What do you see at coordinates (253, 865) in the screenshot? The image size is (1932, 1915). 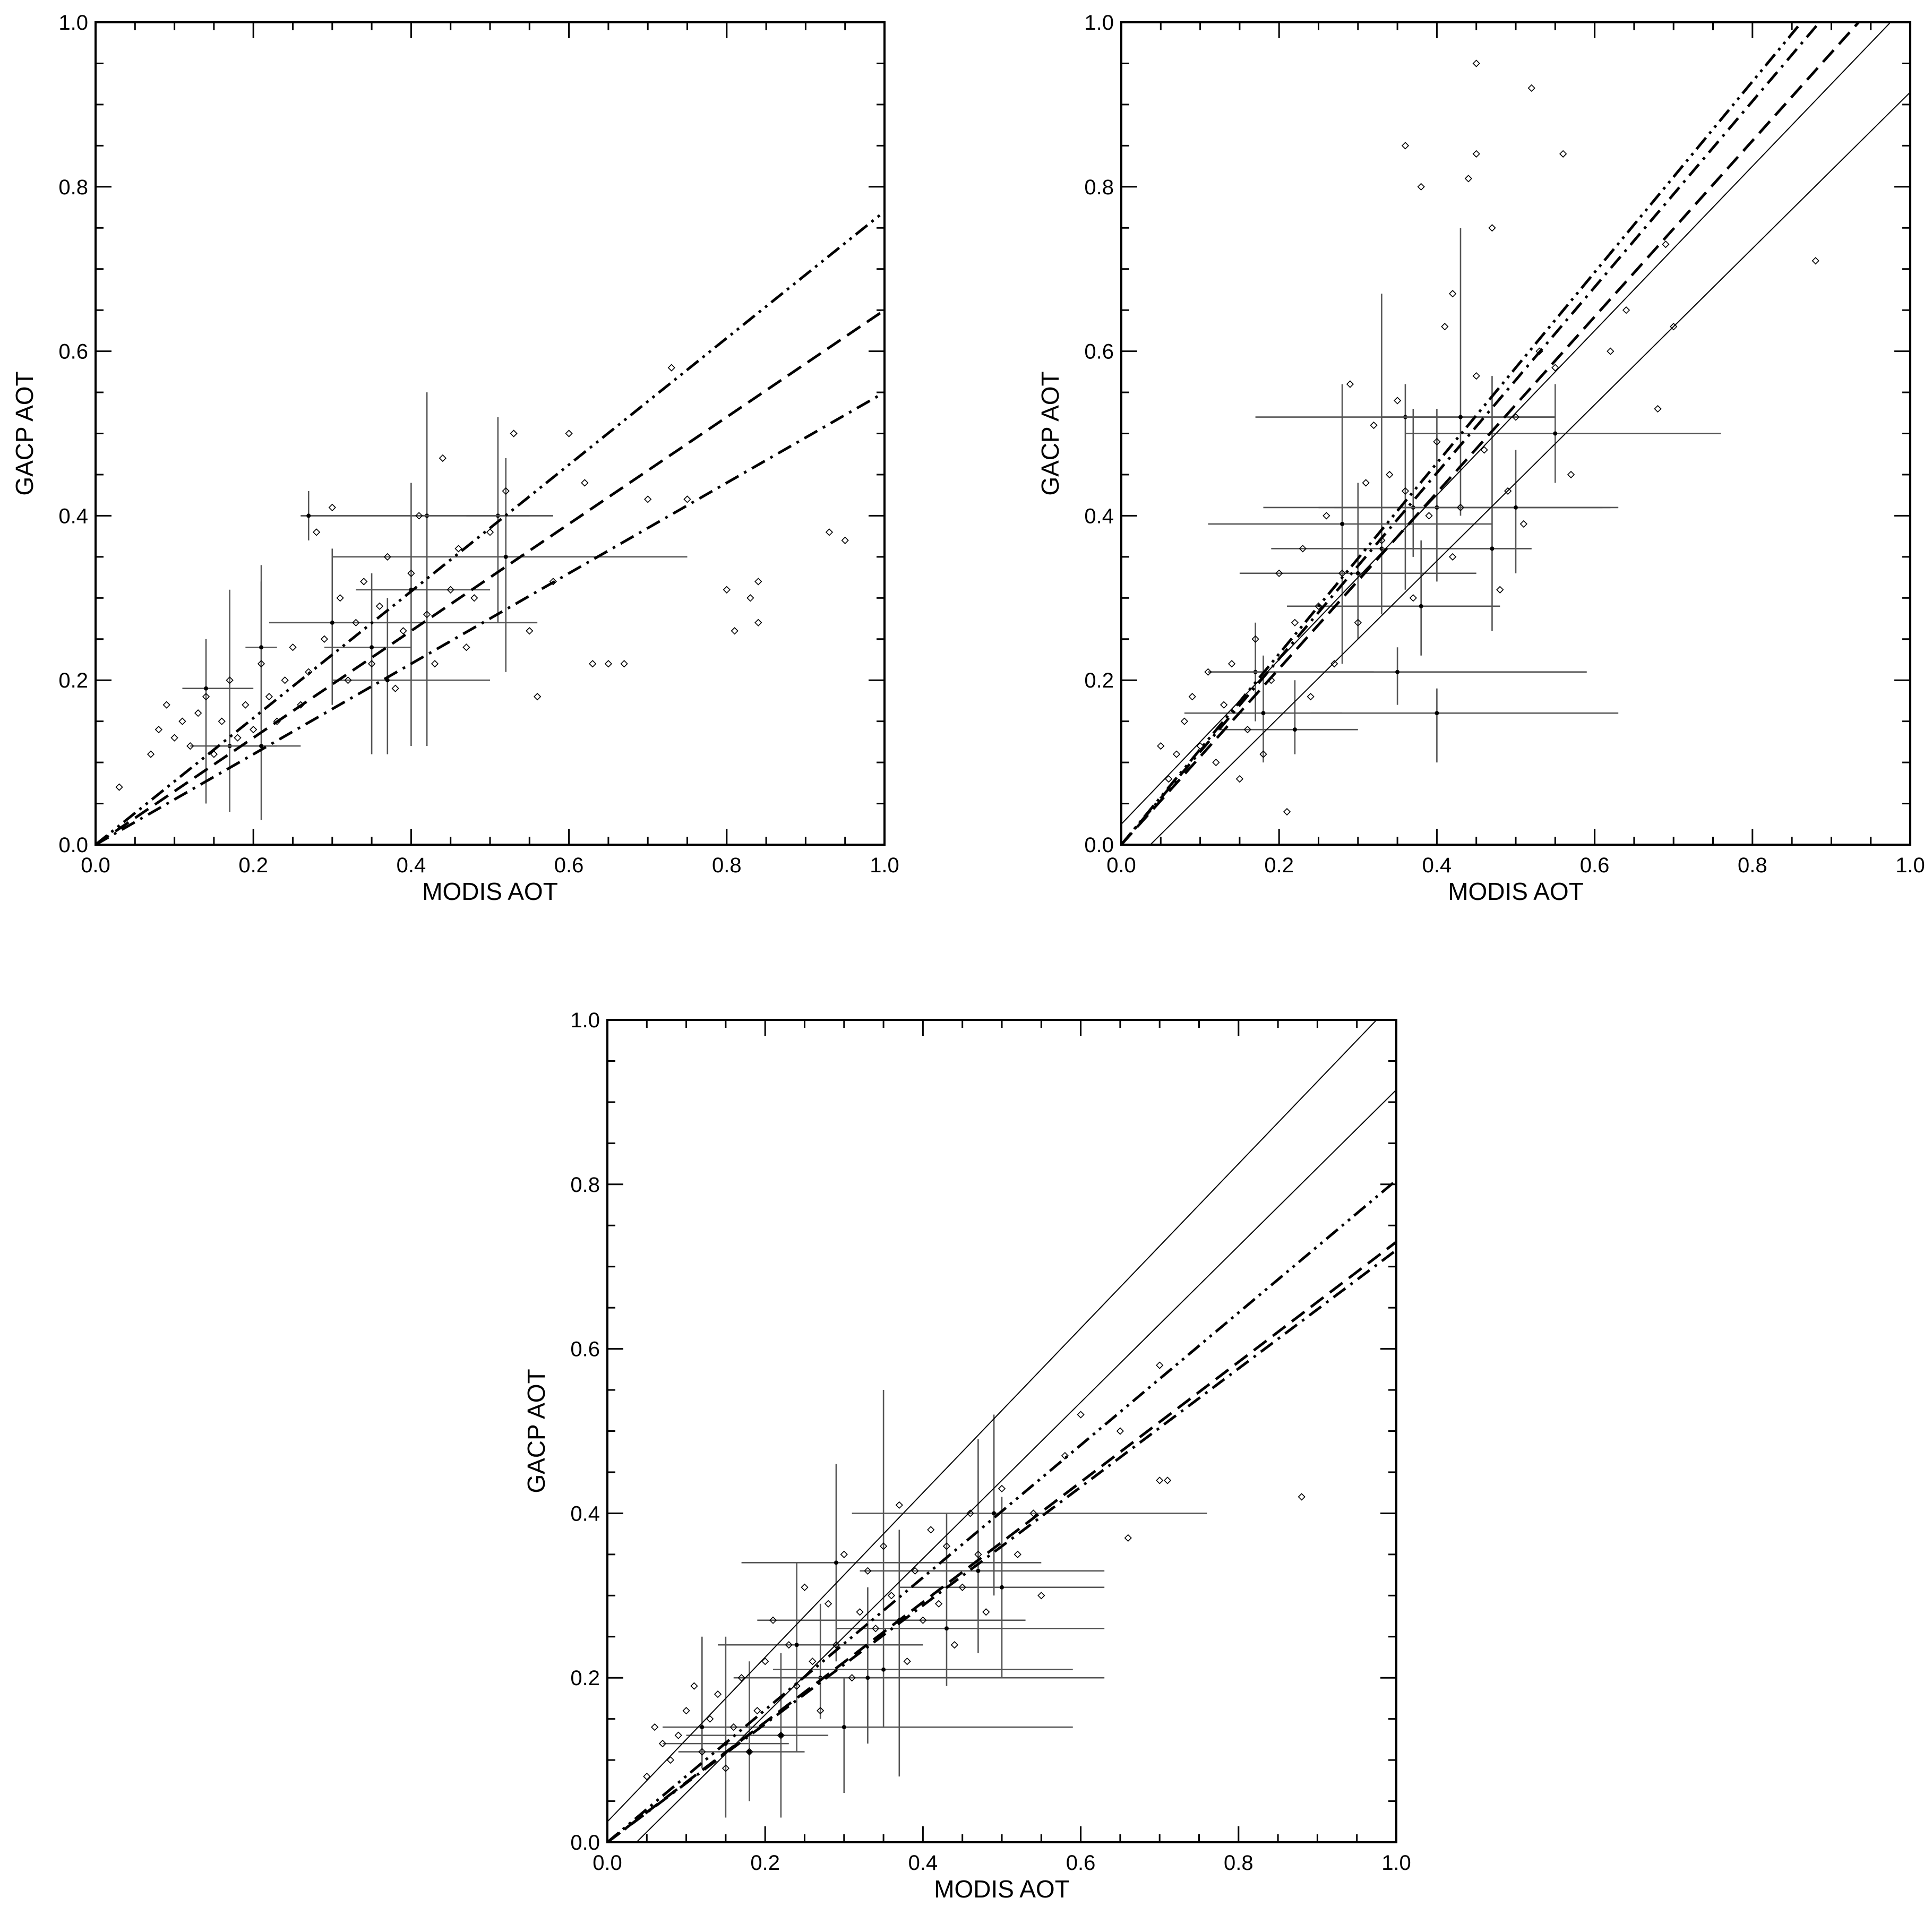 I see `x-tick-label: 0.2` at bounding box center [253, 865].